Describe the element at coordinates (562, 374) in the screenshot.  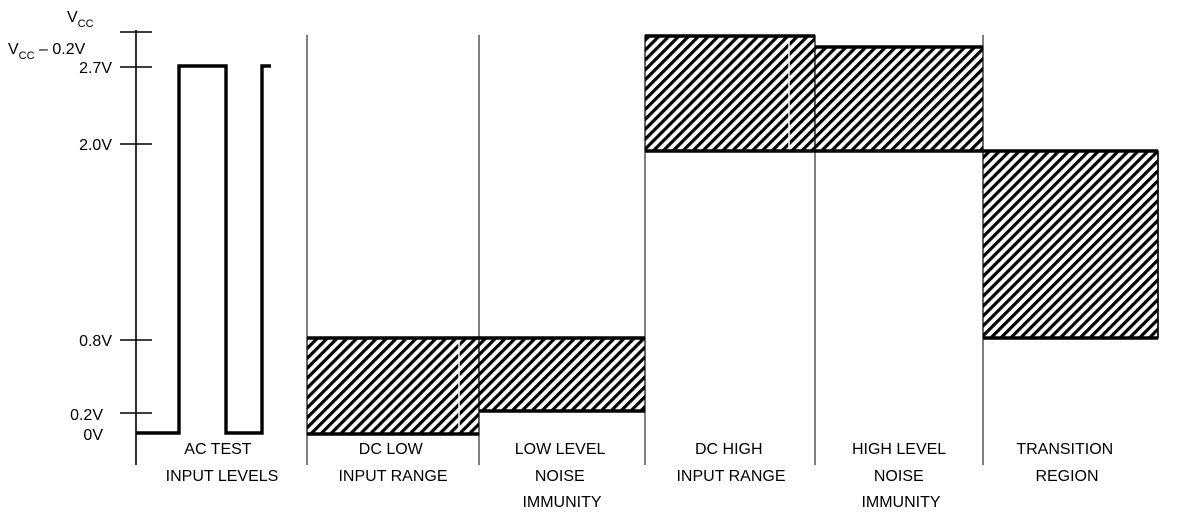
I see `low-noise-band` at that location.